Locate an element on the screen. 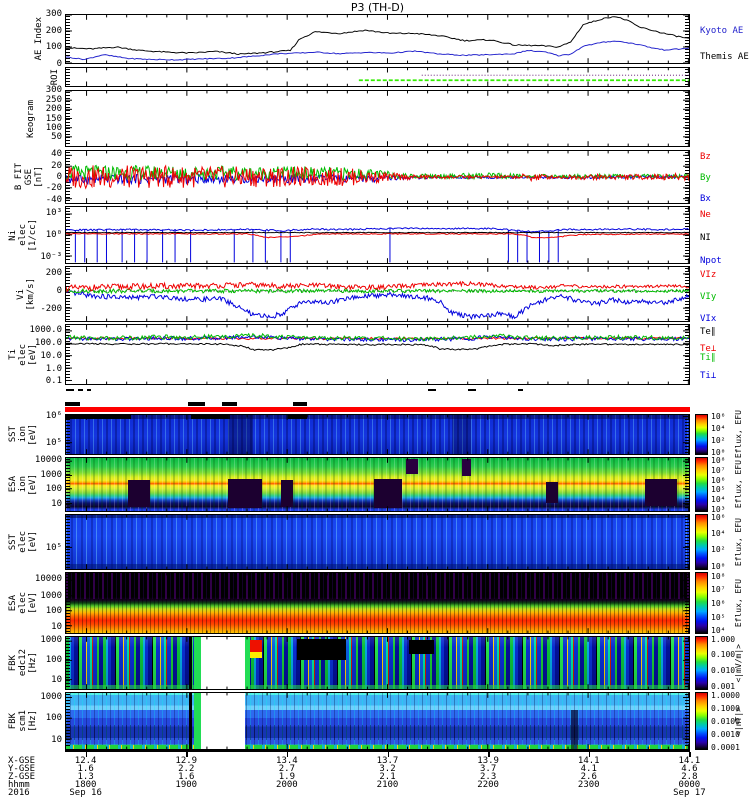 This screenshot has height=800, width=750. esa-elec-colorbar-unit: Eflux, EFU is located at coordinates (738, 603).